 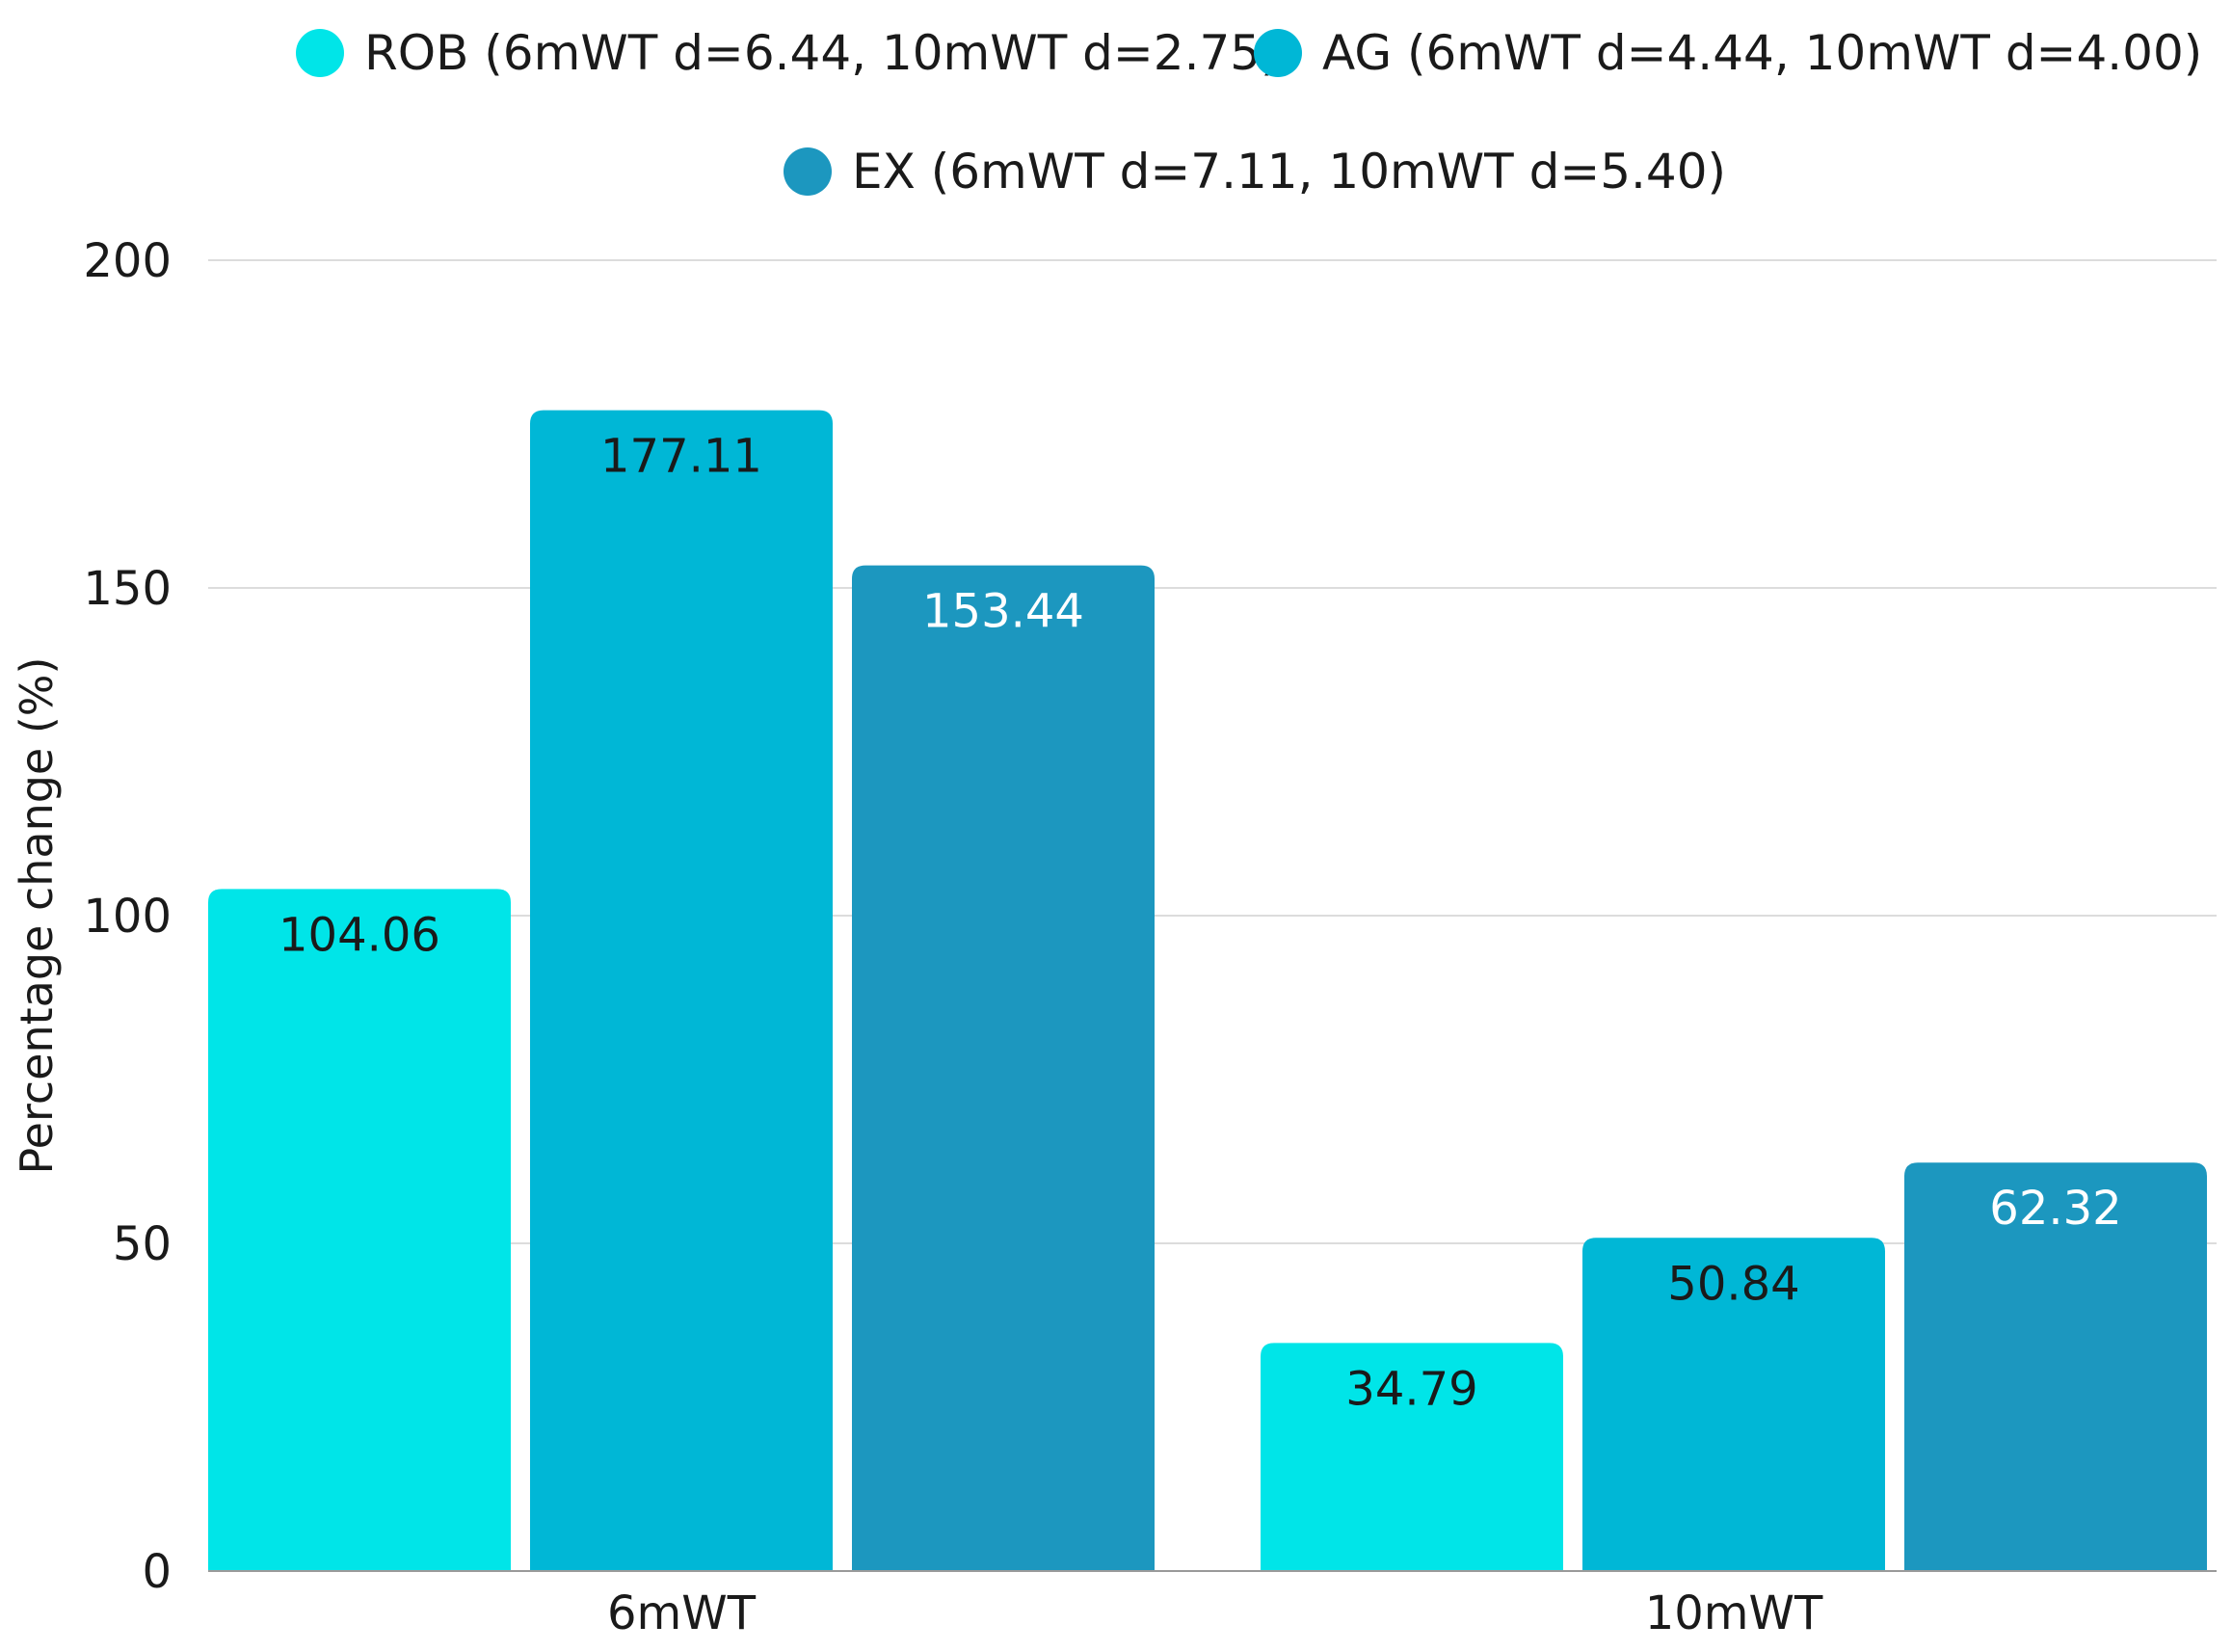 I want to click on bar-value-label: 34.79, so click(x=1411, y=1389).